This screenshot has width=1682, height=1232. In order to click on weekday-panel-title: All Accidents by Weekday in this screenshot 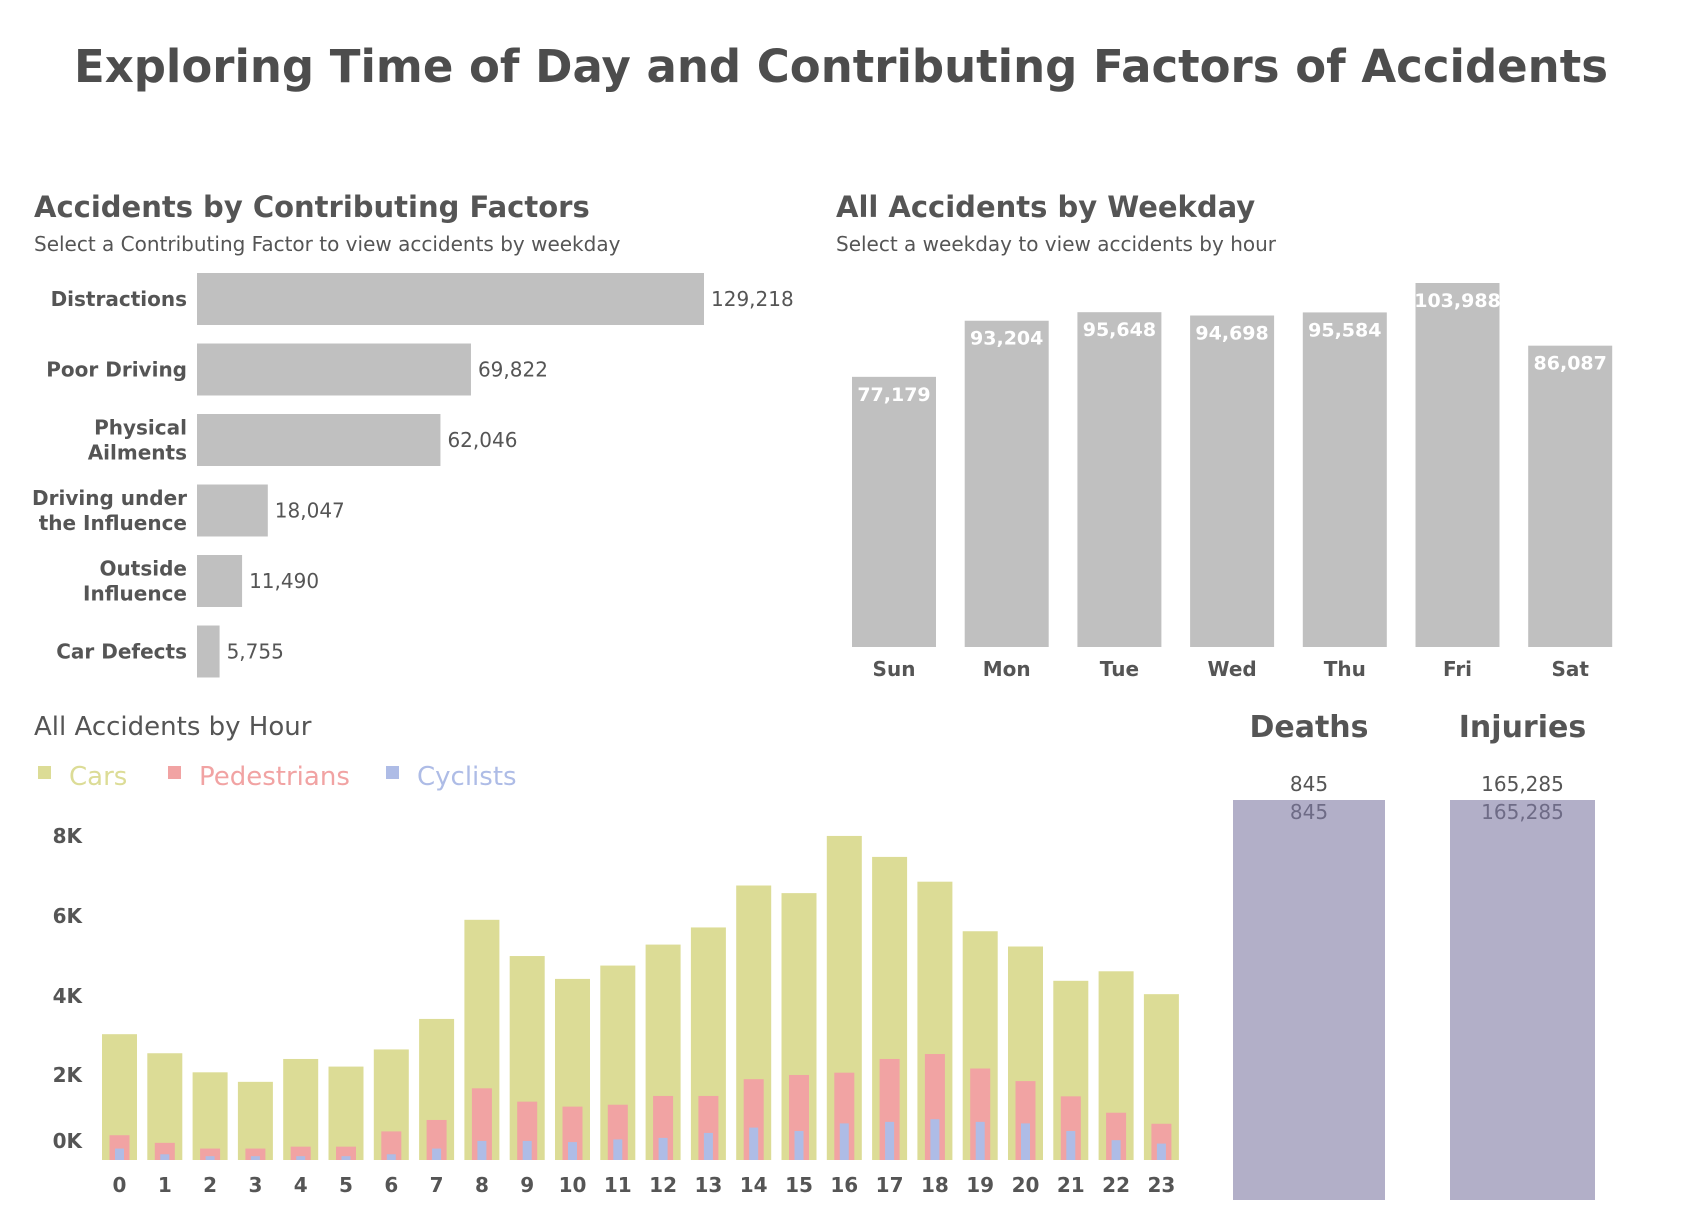, I will do `click(1046, 207)`.